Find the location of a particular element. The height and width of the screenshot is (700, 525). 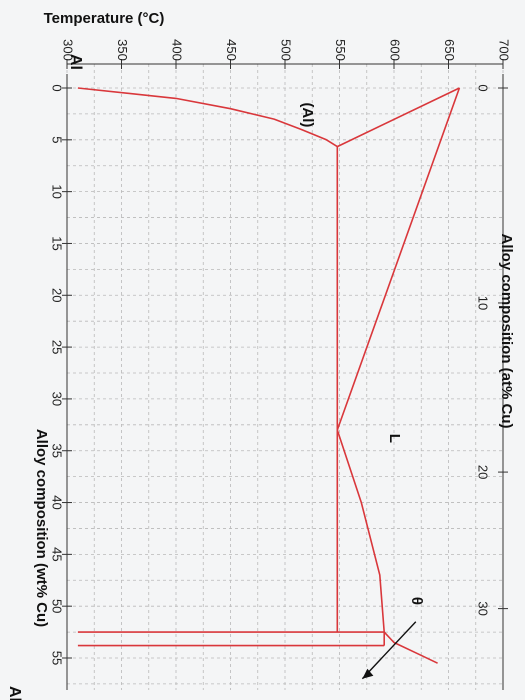

composition-tick-label: 45 is located at coordinates (57, 554).